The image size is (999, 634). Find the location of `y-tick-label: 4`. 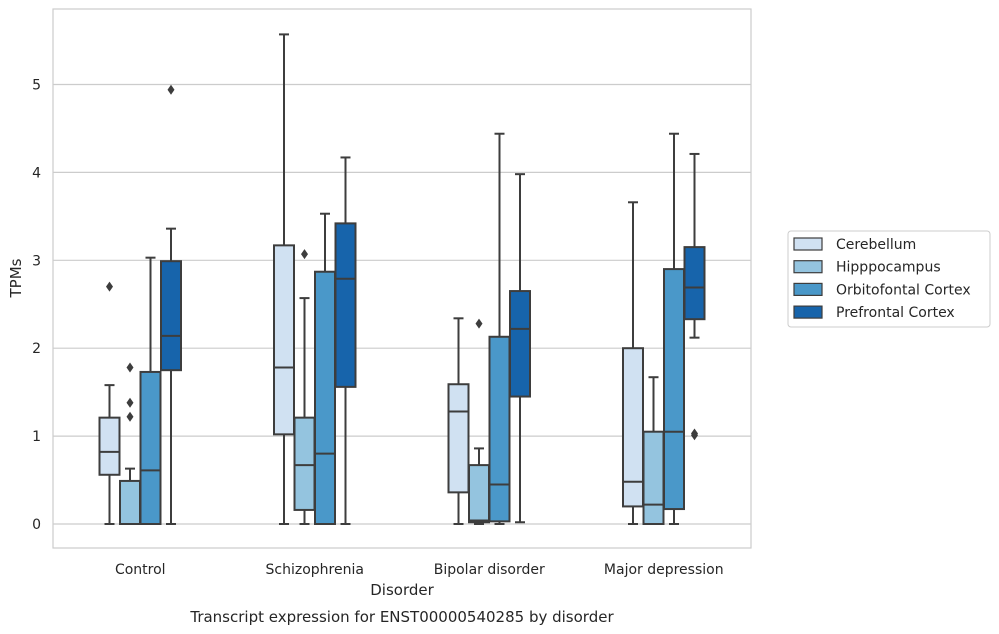

y-tick-label: 4 is located at coordinates (36, 173).